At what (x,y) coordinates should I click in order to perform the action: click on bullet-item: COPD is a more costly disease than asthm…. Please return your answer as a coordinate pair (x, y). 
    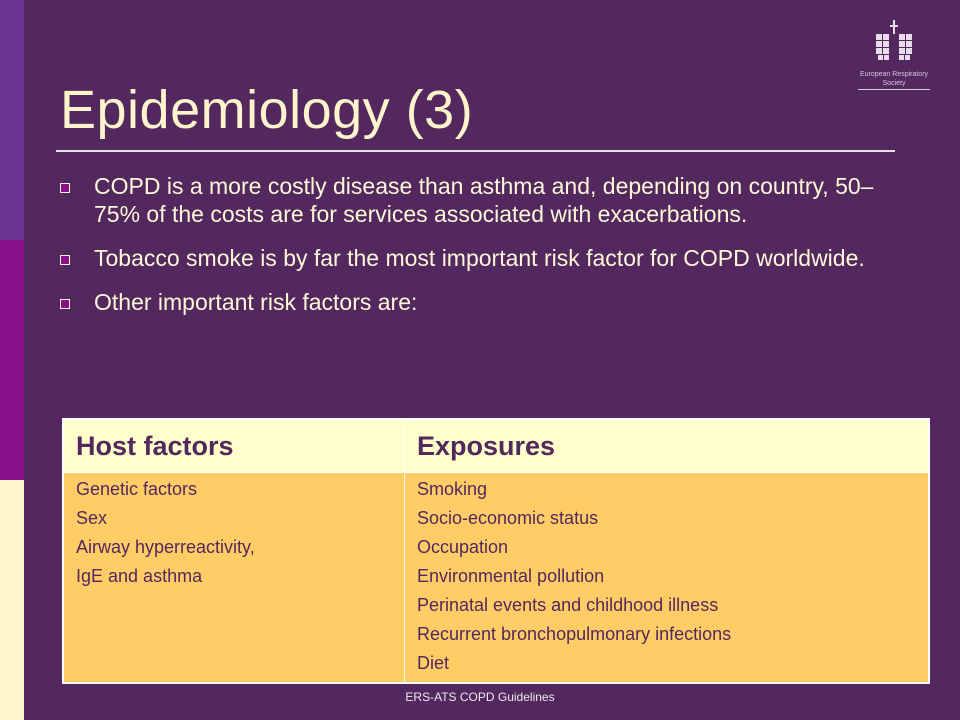
    Looking at the image, I should click on (481, 200).